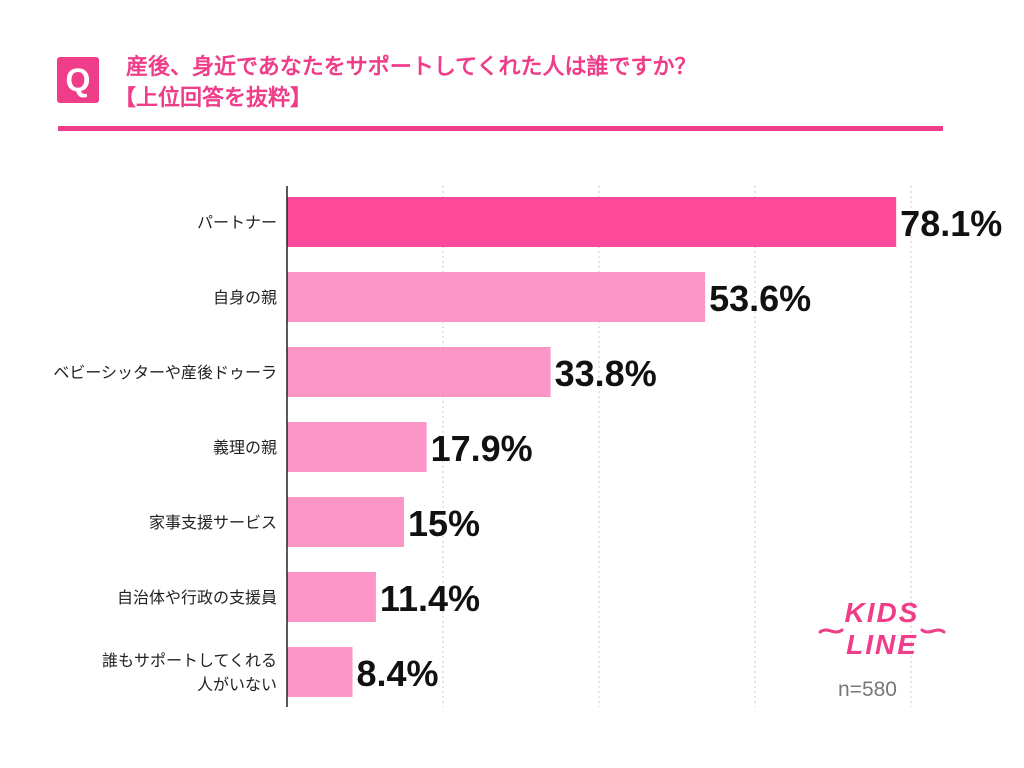 The image size is (1024, 768). I want to click on bar-value-label: 53.6%, so click(760, 298).